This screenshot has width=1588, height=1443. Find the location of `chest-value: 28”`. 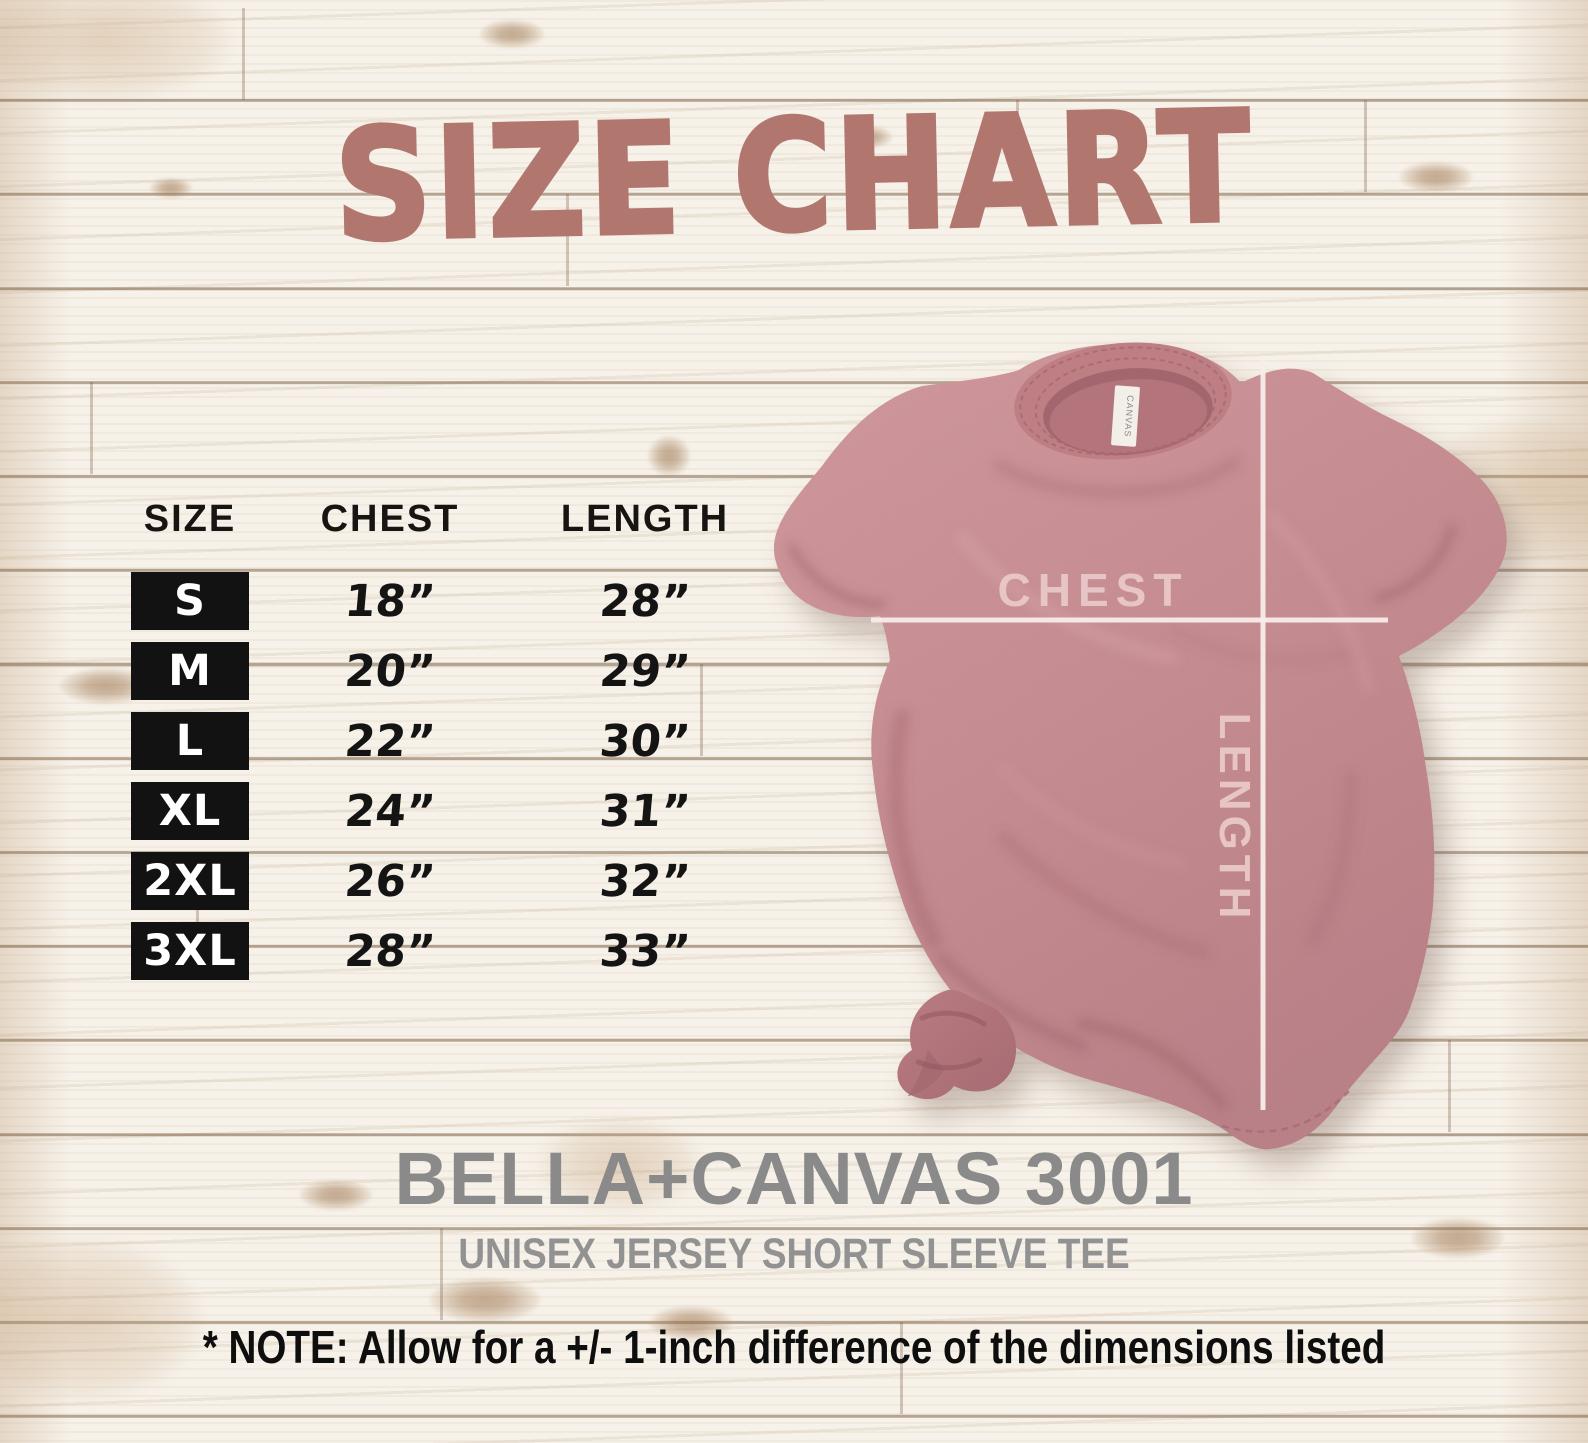

chest-value: 28” is located at coordinates (390, 951).